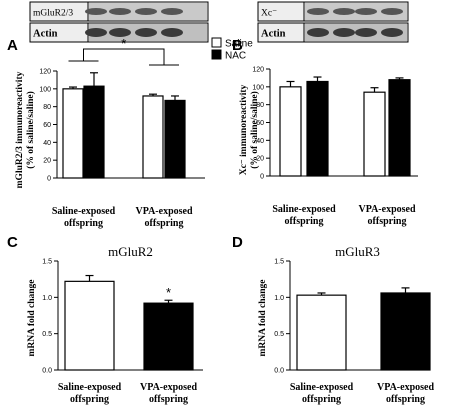 The image size is (454, 414). I want to click on panel-letter-c: C, so click(12, 242).